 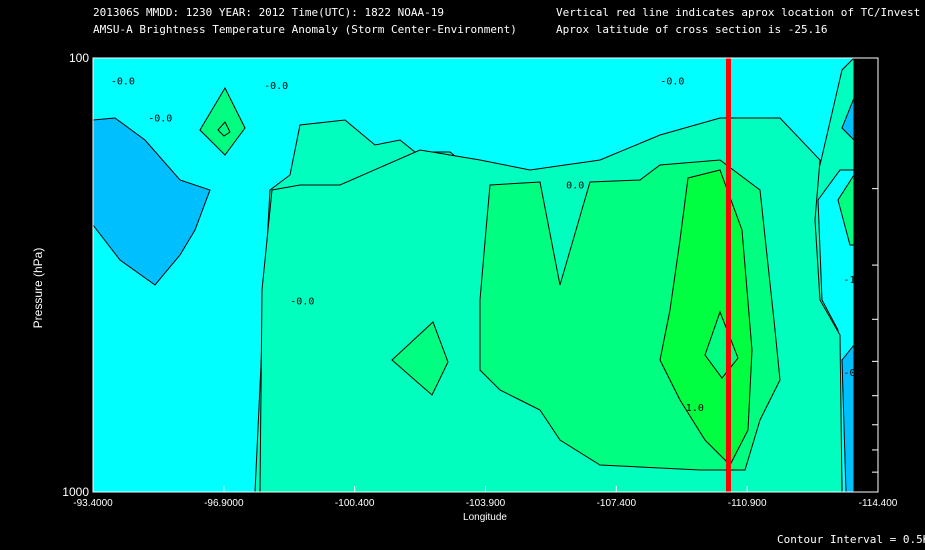 I want to click on contour-label: 1.0, so click(x=695, y=408).